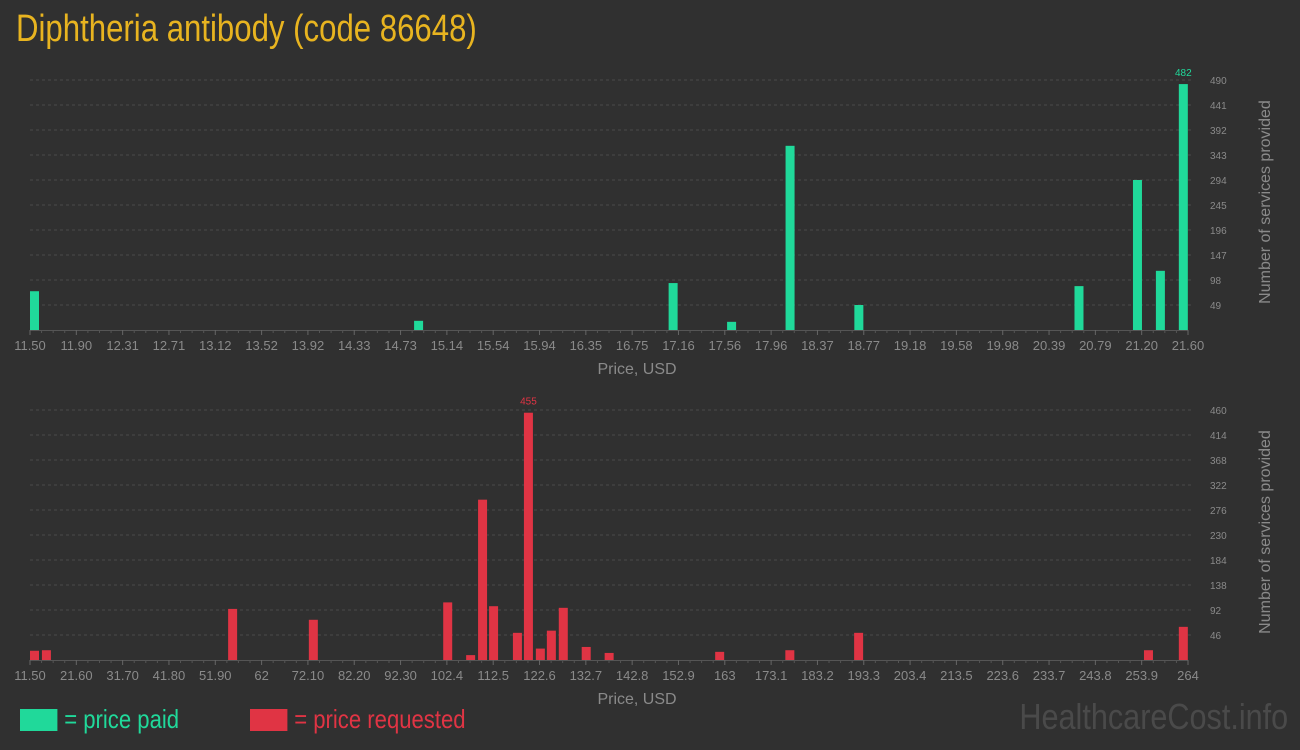  What do you see at coordinates (400, 675) in the screenshot?
I see `x-tick-label: 92.30` at bounding box center [400, 675].